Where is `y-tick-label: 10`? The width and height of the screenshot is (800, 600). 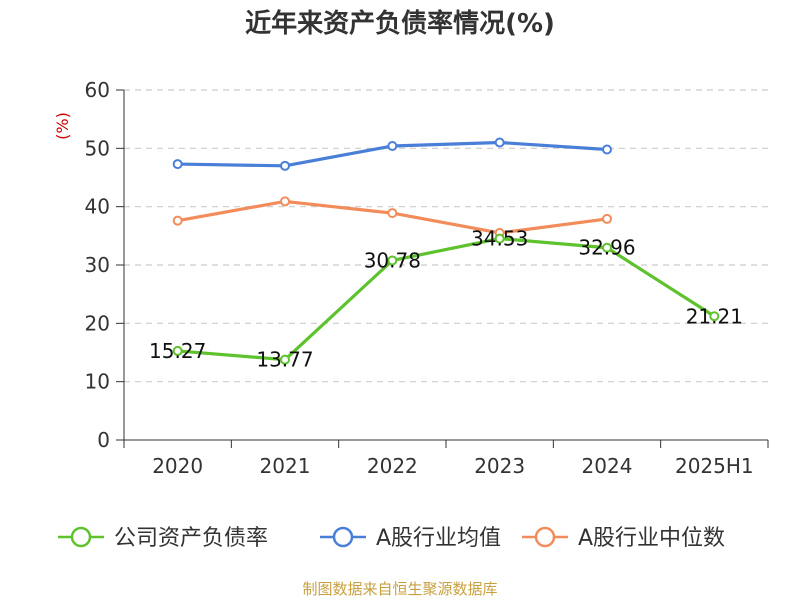
y-tick-label: 10 is located at coordinates (97, 382).